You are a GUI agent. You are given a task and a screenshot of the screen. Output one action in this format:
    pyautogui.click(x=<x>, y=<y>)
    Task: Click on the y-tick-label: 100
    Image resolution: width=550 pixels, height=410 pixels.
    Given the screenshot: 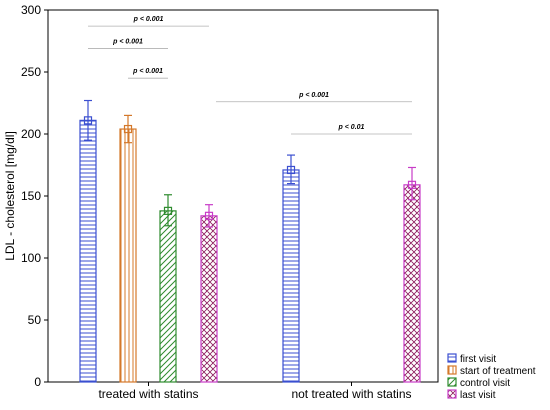 What is the action you would take?
    pyautogui.click(x=31, y=258)
    